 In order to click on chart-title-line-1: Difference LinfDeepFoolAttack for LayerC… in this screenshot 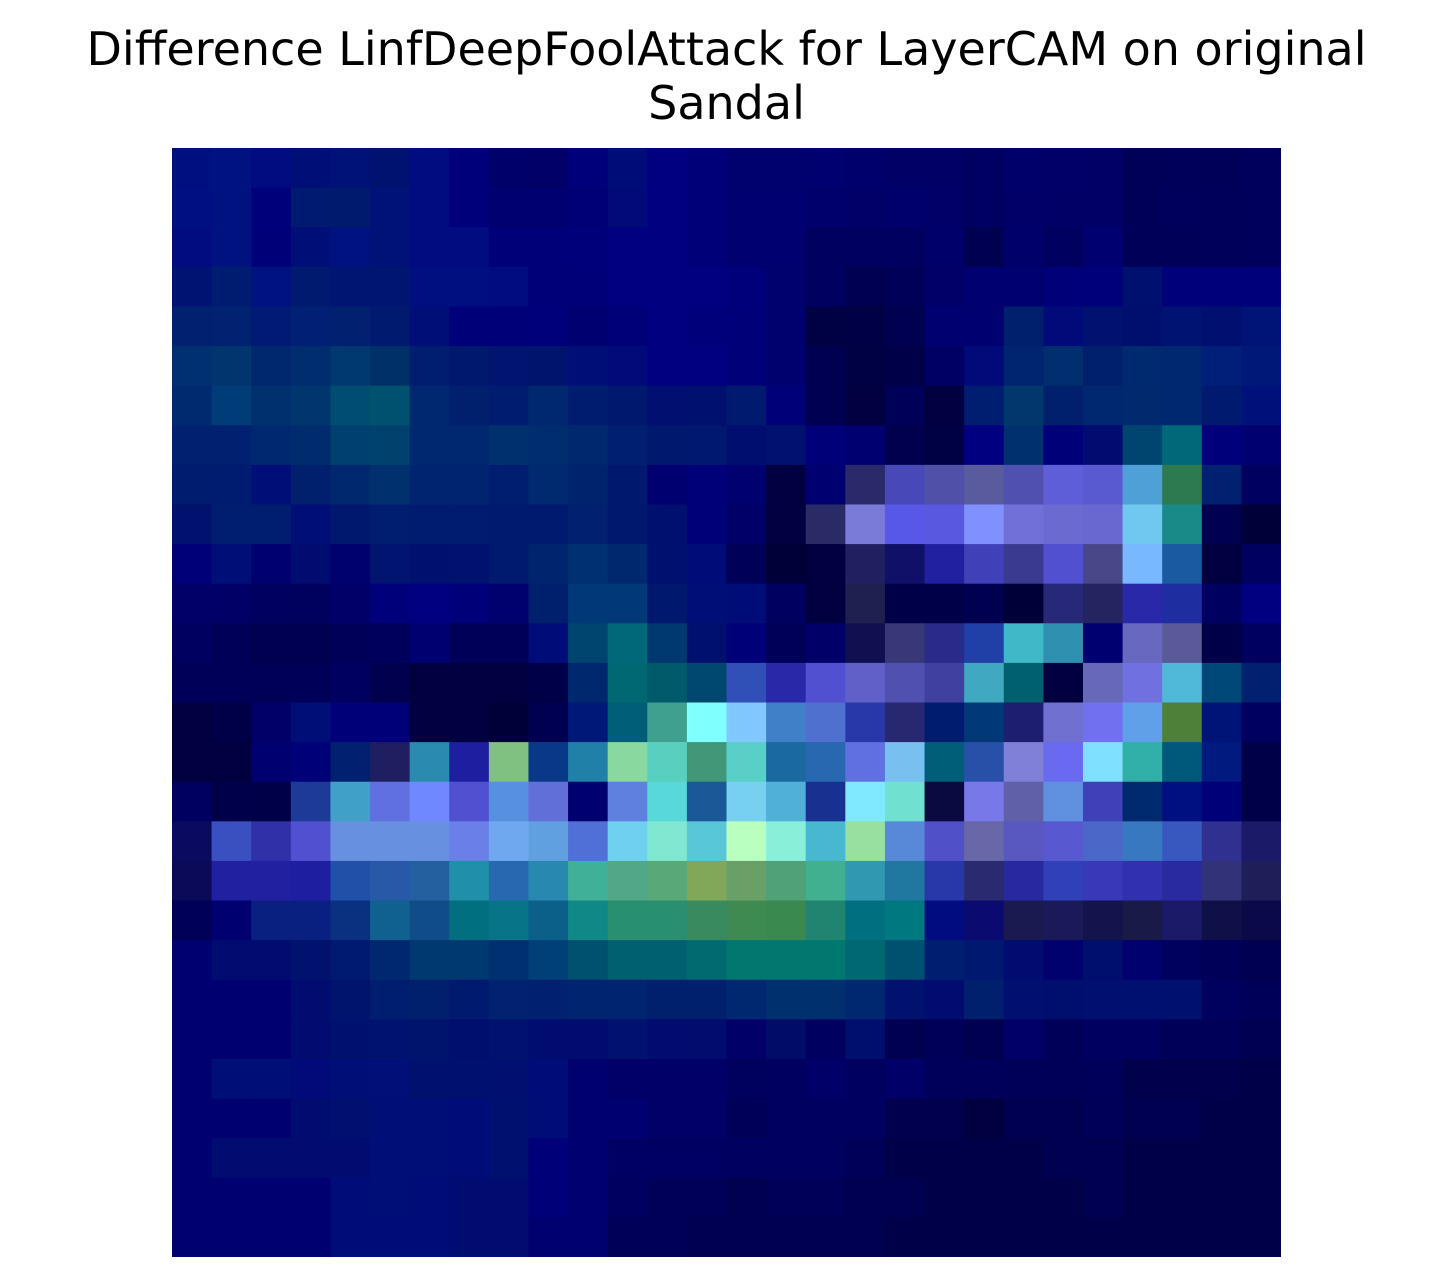, I will do `click(726, 49)`.